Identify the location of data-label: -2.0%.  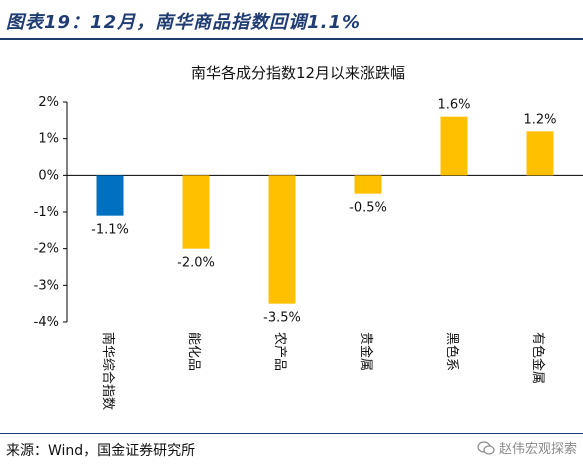
(196, 263).